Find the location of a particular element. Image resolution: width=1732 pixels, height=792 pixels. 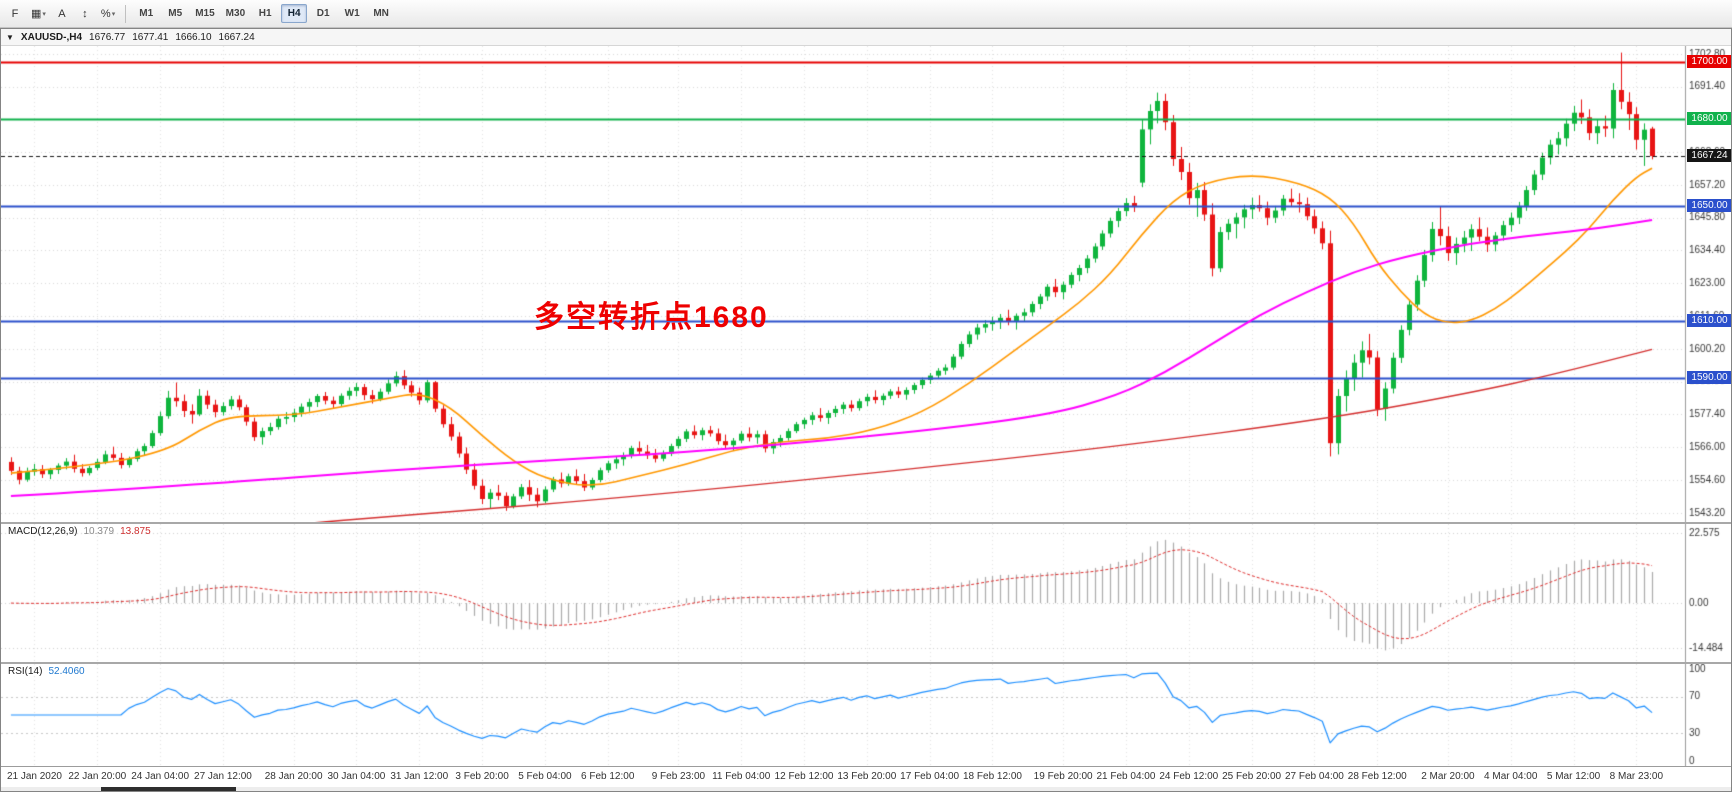

file-tab-button: F is located at coordinates (15, 14).